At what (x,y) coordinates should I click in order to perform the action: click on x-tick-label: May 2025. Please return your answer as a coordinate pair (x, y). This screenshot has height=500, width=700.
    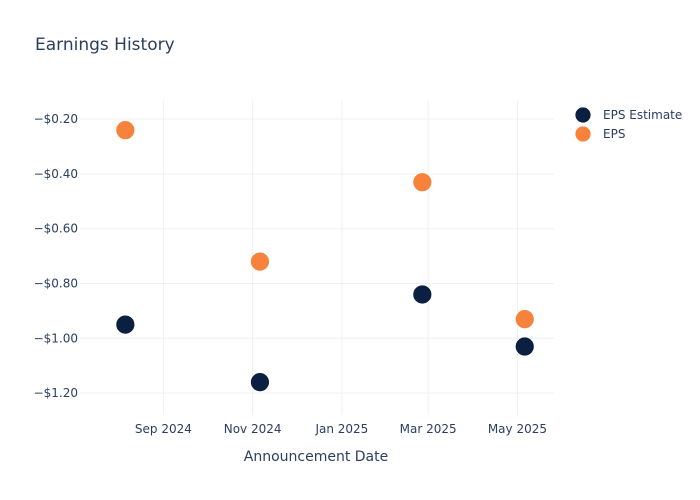
    Looking at the image, I should click on (517, 429).